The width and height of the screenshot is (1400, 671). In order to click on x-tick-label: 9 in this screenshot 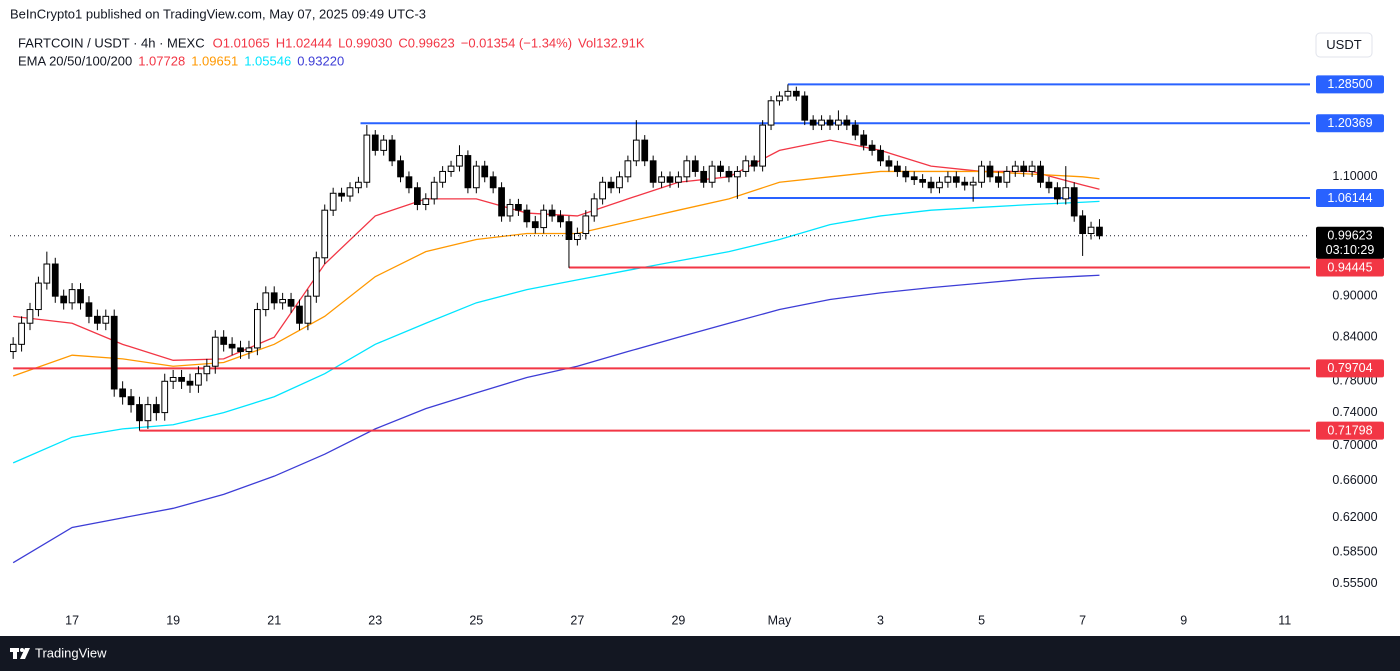, I will do `click(1183, 620)`.